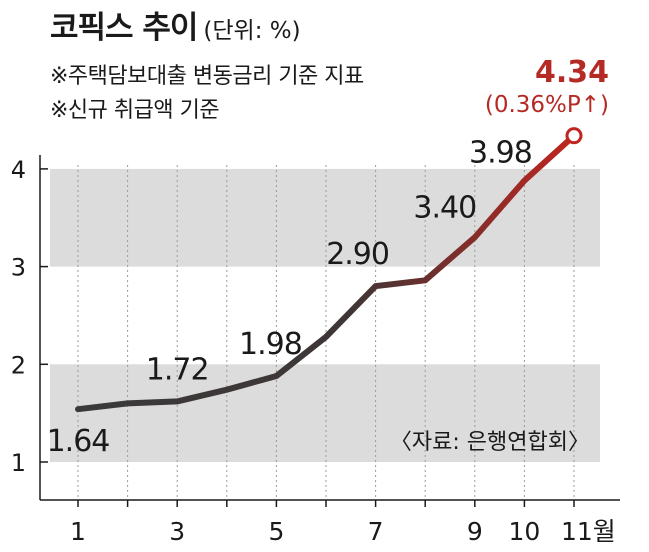  What do you see at coordinates (18, 463) in the screenshot?
I see `y-tick-label-1: 1` at bounding box center [18, 463].